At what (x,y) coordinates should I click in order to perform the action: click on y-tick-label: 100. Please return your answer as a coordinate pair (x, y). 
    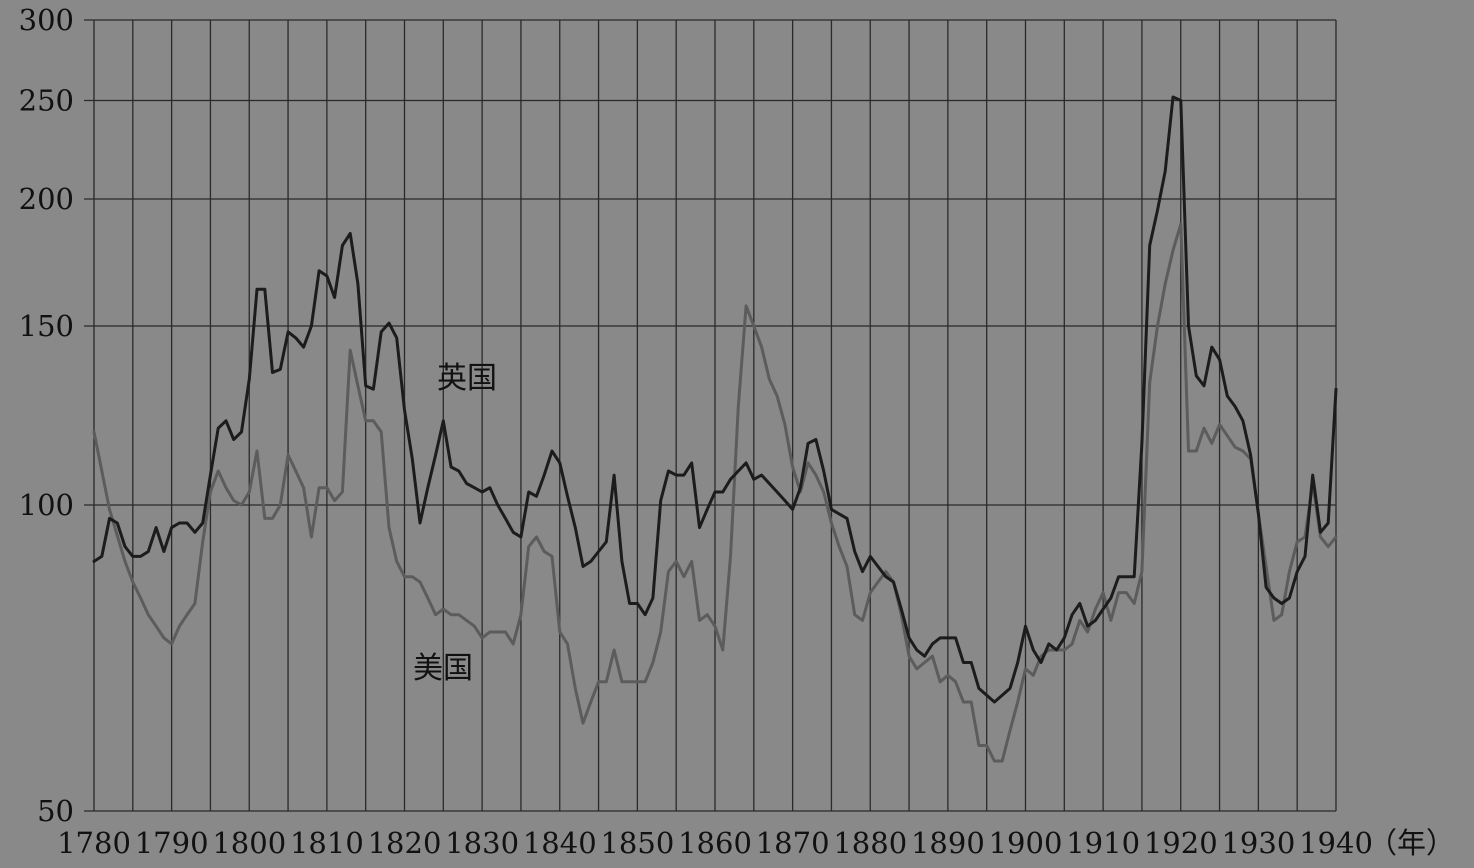
    Looking at the image, I should click on (46, 505).